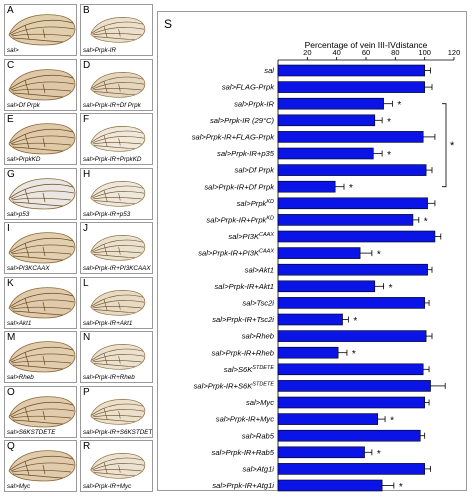  Describe the element at coordinates (107, 486) in the screenshot. I see `panel-caption: sal>Prpk-IR+Myc` at that location.